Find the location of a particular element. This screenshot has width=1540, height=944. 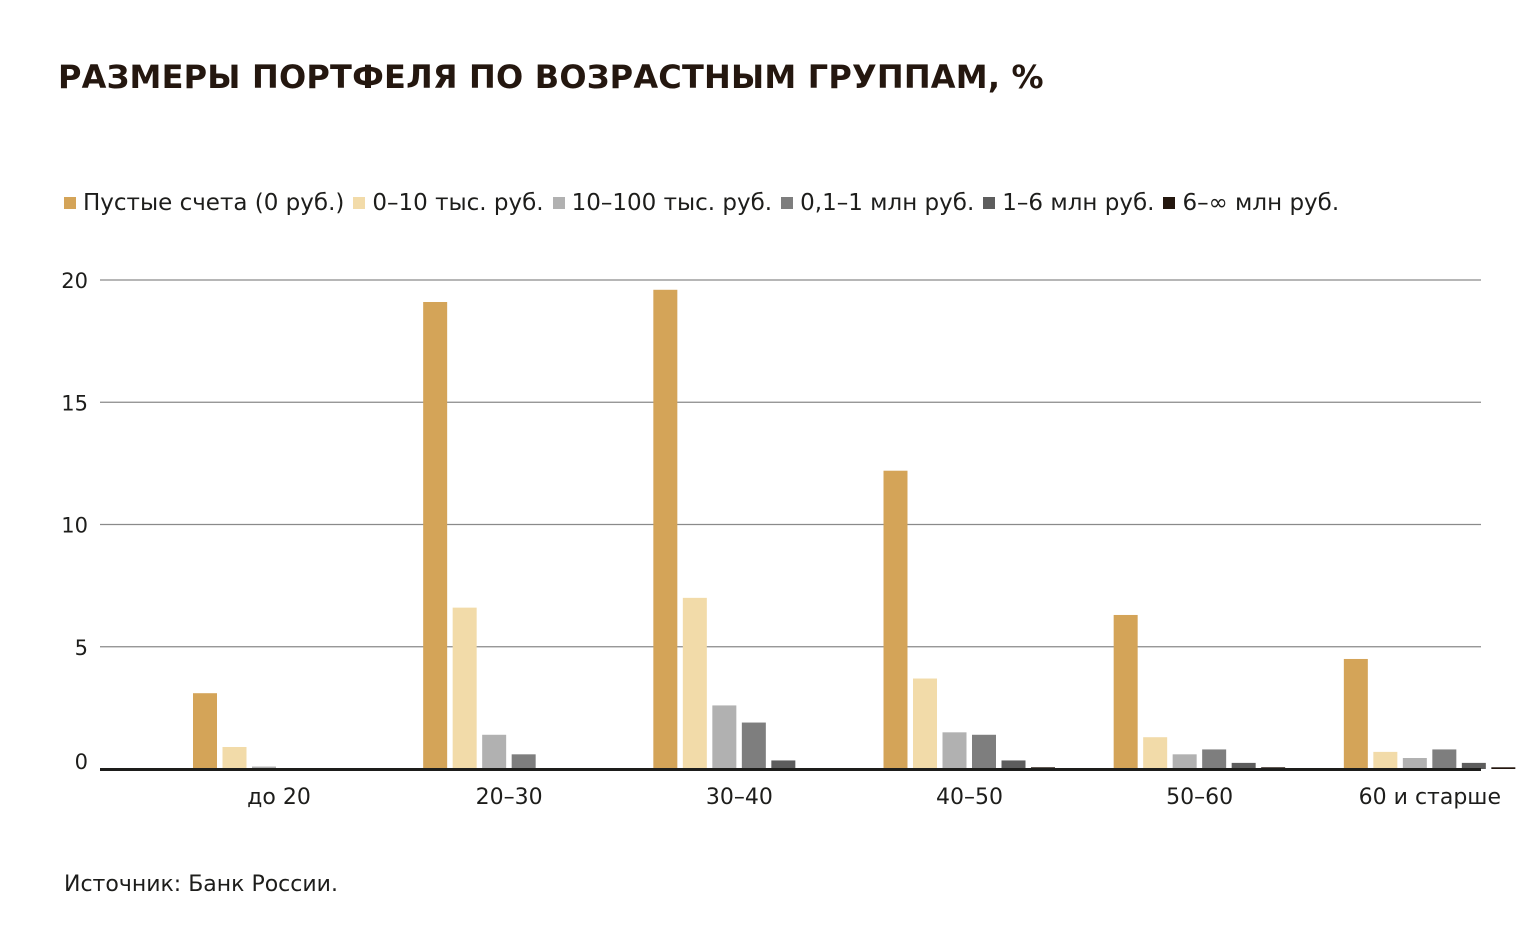

y-tick-label: 5 is located at coordinates (81, 648).